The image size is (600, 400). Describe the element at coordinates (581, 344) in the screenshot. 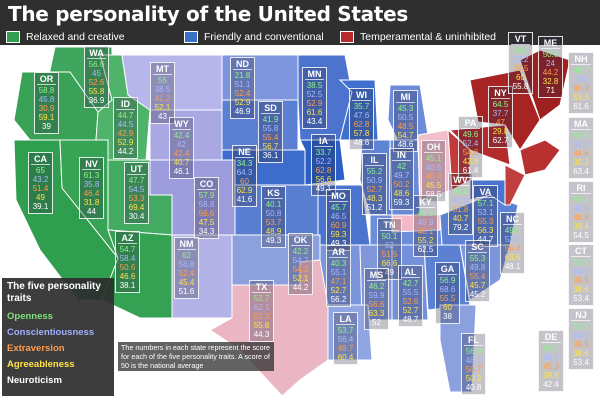

I see `nj-extraversion: 39.5` at that location.